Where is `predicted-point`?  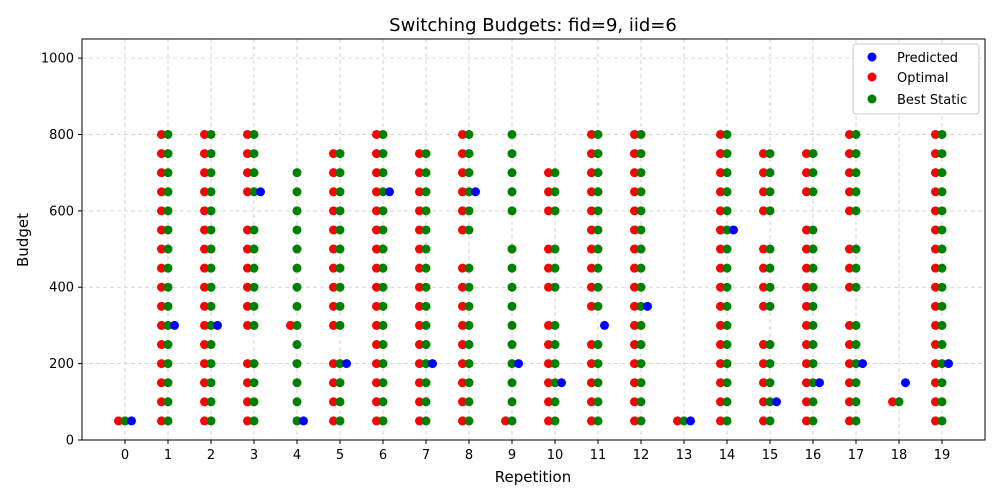
predicted-point is located at coordinates (217, 325).